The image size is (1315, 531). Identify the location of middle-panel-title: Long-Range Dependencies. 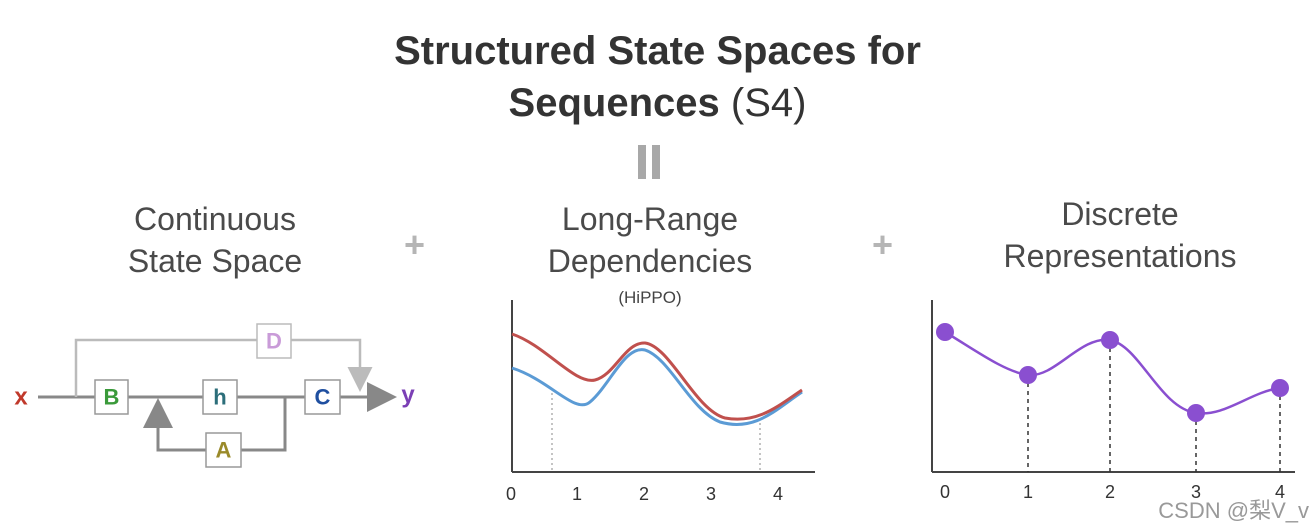
(650, 240).